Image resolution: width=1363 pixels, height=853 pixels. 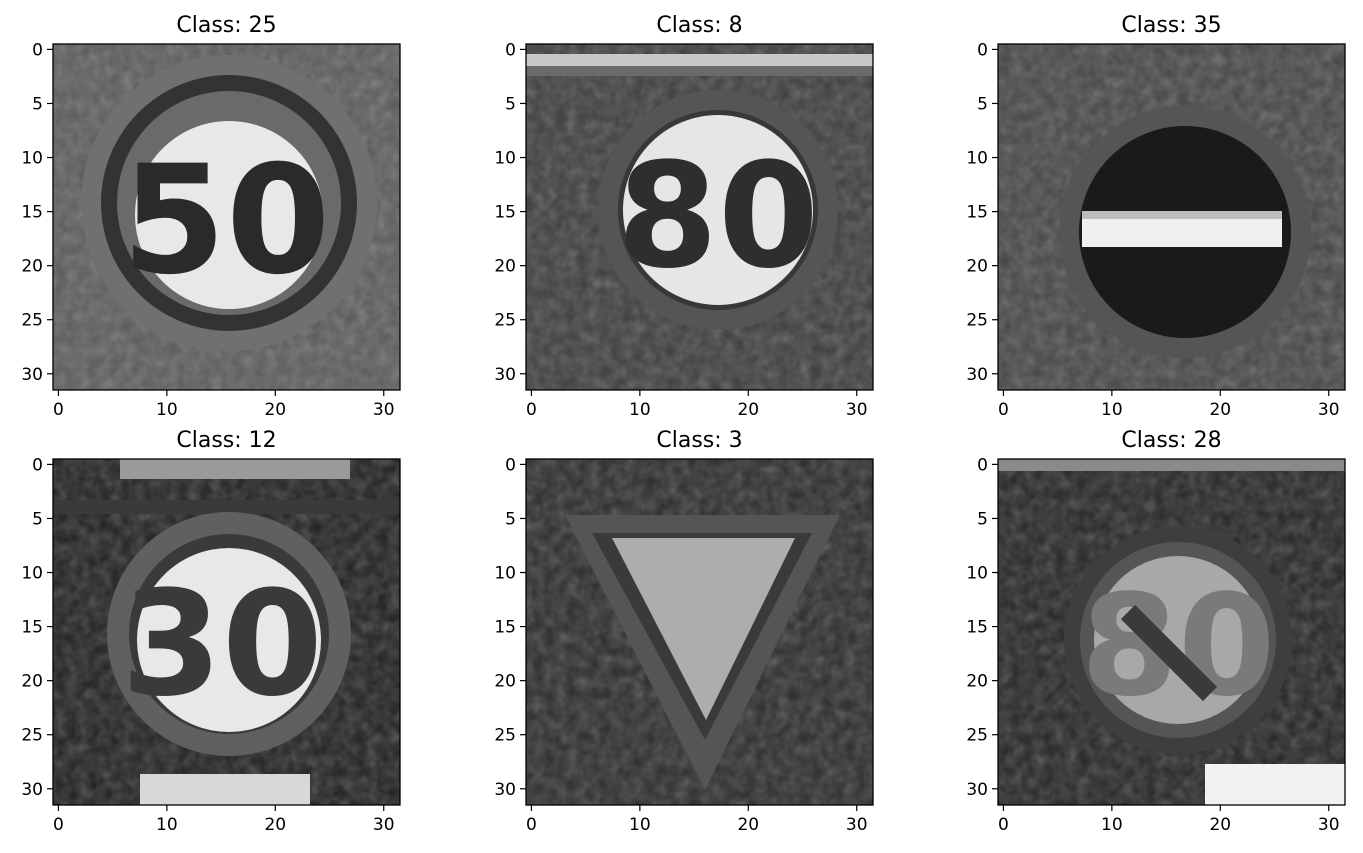 What do you see at coordinates (977, 574) in the screenshot?
I see `y-tick-label-5-10: 10` at bounding box center [977, 574].